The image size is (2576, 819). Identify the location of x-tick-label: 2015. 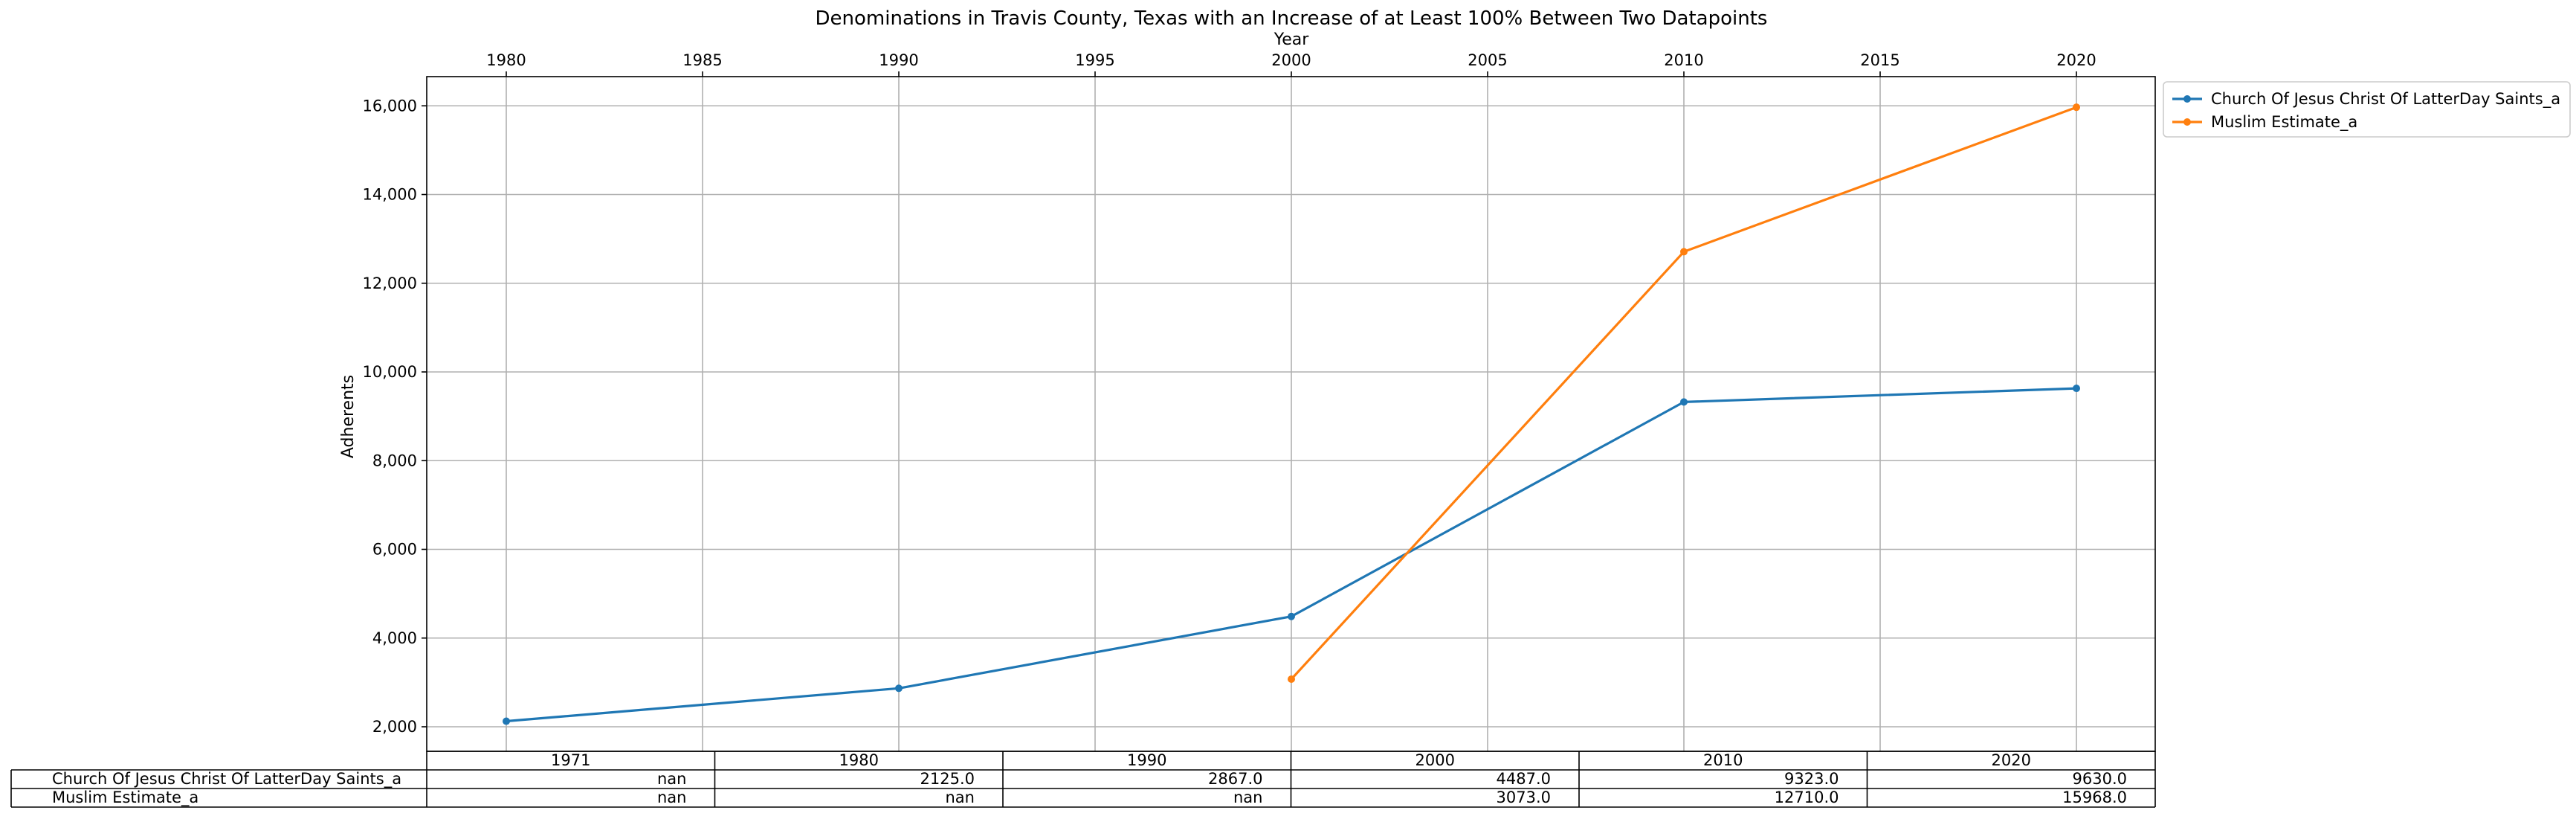
(1879, 60).